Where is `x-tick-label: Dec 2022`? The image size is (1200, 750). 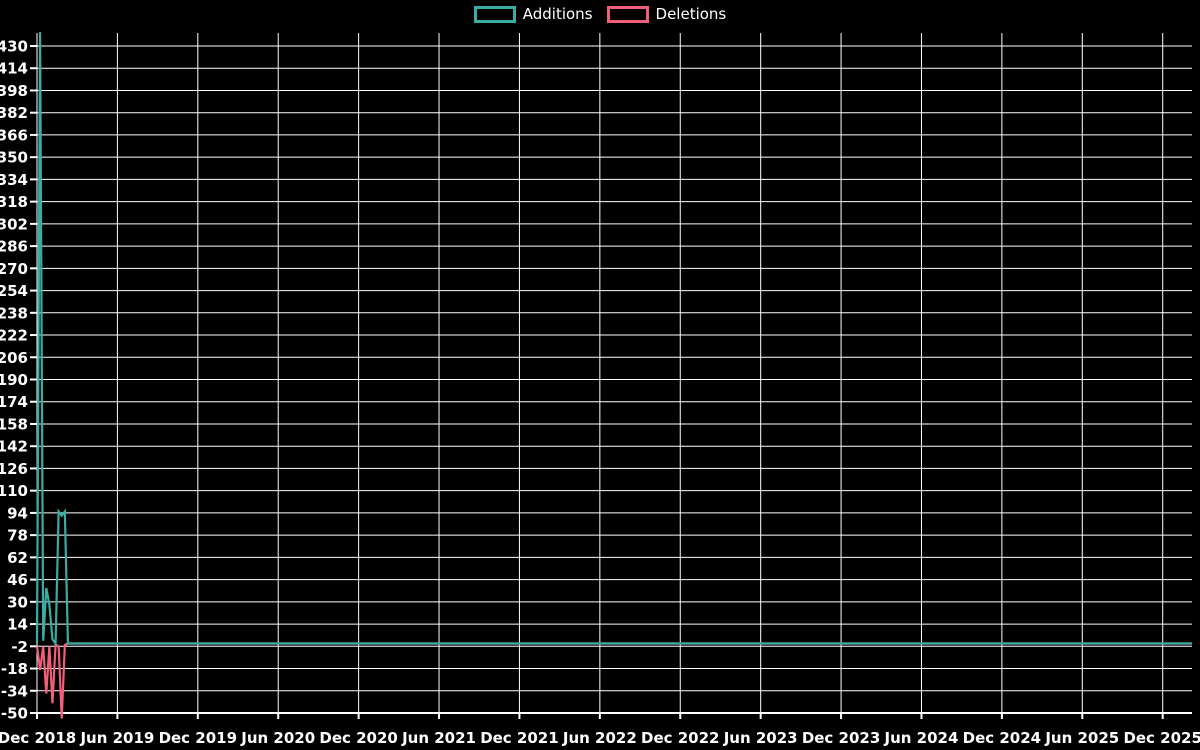 x-tick-label: Dec 2022 is located at coordinates (680, 738).